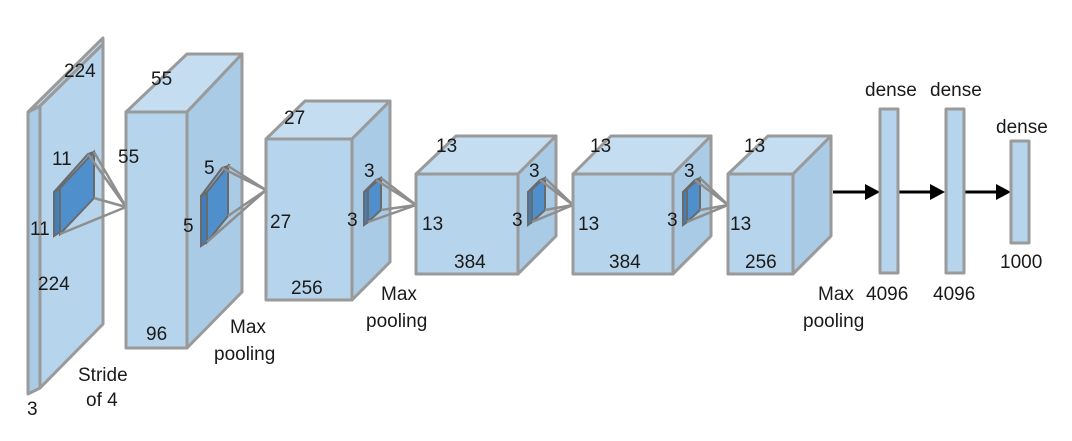  Describe the element at coordinates (307, 288) in the screenshot. I see `conv2-depth-label: 256` at that location.